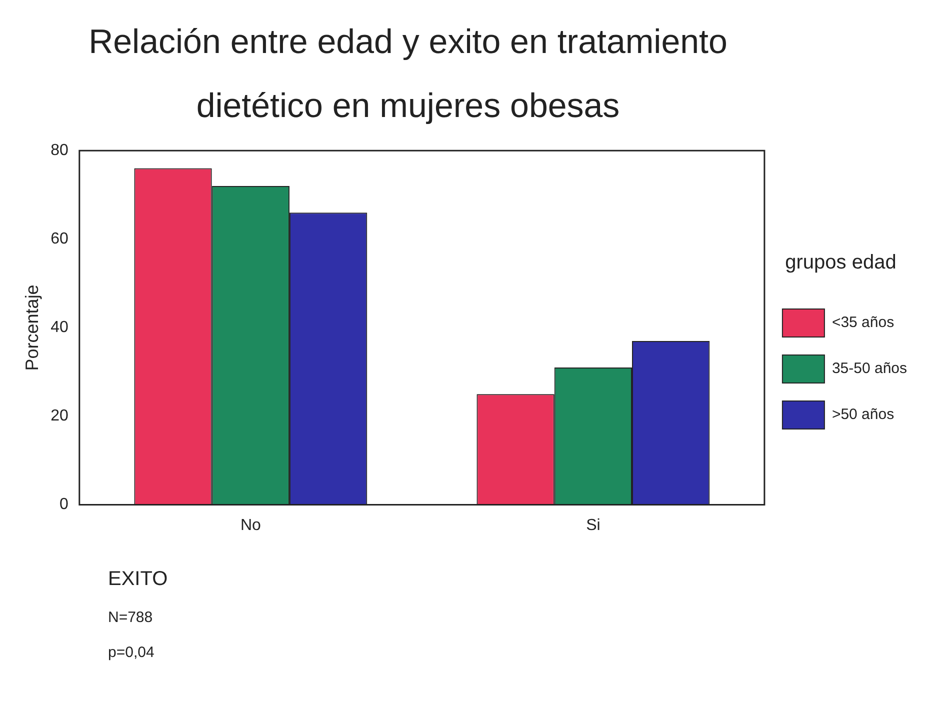  What do you see at coordinates (863, 323) in the screenshot?
I see `legend-label: <35 años` at bounding box center [863, 323].